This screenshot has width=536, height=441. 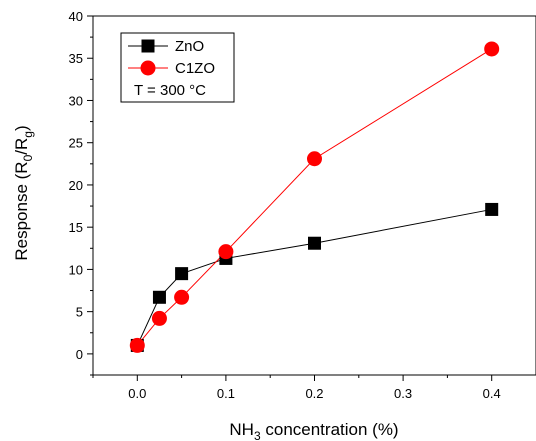 What do you see at coordinates (76, 227) in the screenshot?
I see `y-tick-label: 15` at bounding box center [76, 227].